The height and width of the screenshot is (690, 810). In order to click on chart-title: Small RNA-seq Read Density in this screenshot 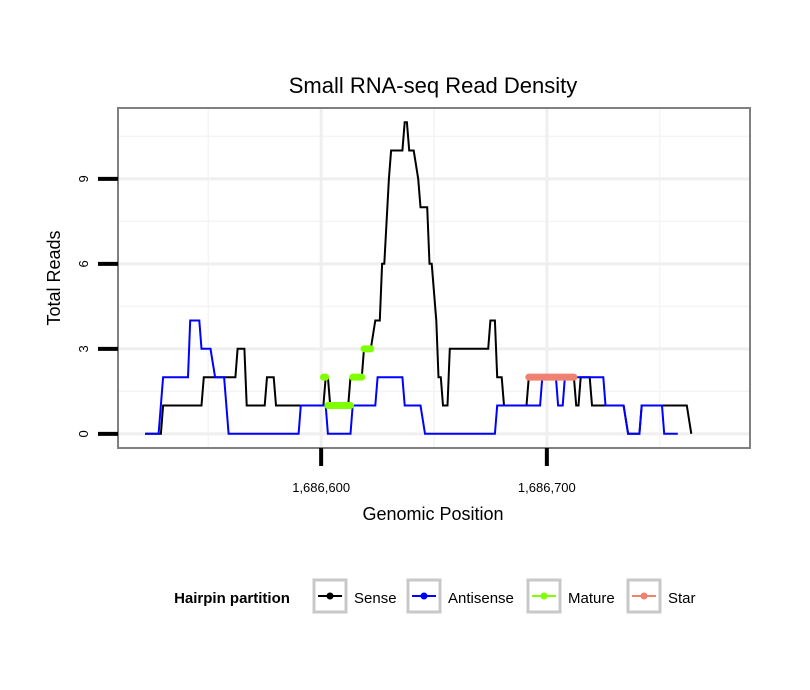, I will do `click(433, 85)`.